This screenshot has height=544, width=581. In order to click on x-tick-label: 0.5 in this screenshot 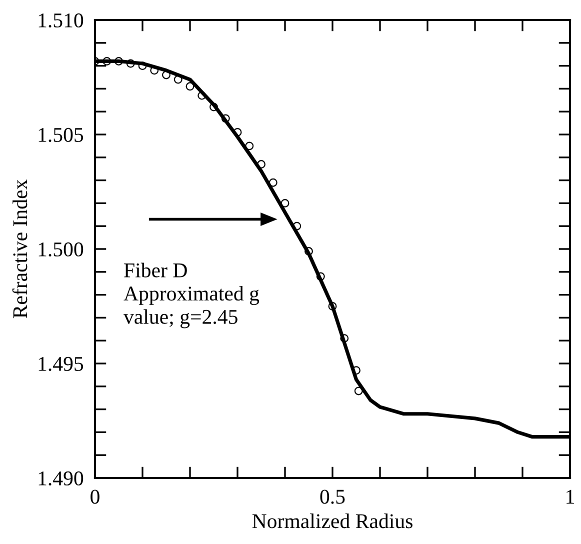, I will do `click(332, 497)`.